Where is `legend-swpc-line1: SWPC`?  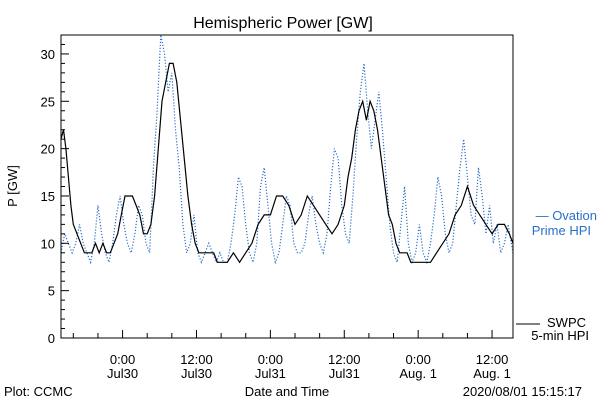
legend-swpc-line1: SWPC is located at coordinates (566, 322).